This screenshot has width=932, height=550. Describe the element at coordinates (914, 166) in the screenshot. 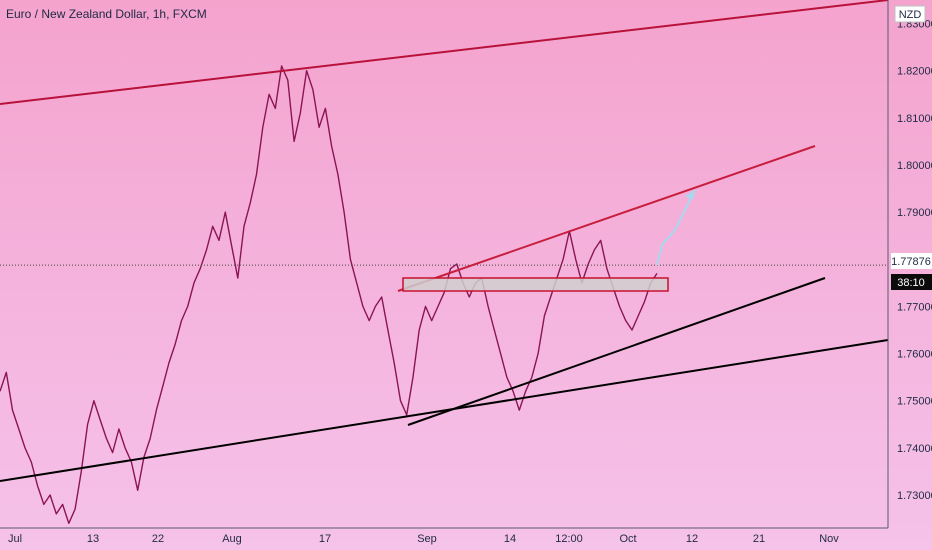

I see `y-tick-label: 1.80000` at that location.